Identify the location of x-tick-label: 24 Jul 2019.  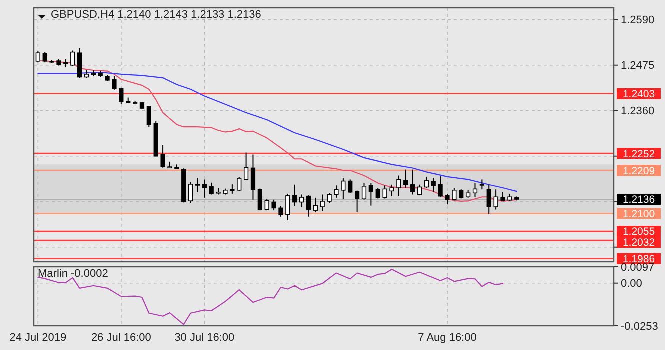
(38, 338).